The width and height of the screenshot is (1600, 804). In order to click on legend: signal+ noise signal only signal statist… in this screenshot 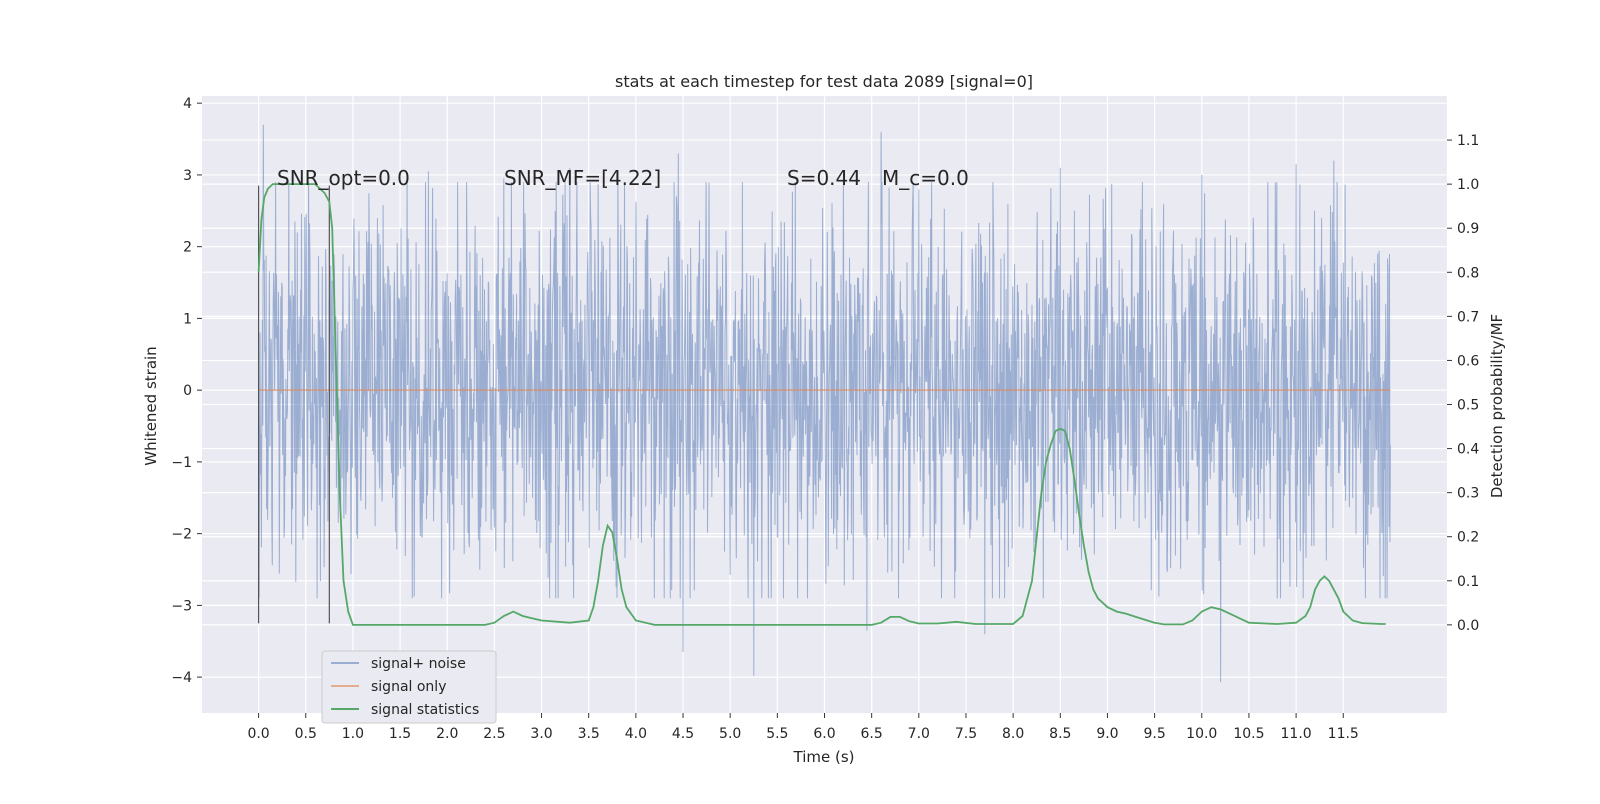, I will do `click(409, 687)`.